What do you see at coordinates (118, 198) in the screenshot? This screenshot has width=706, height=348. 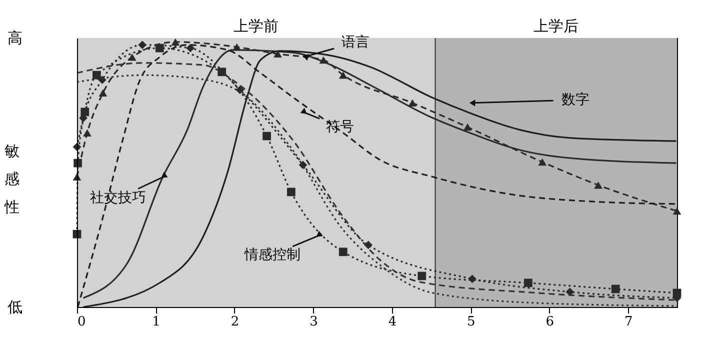 I see `annotation: 社交技巧` at bounding box center [118, 198].